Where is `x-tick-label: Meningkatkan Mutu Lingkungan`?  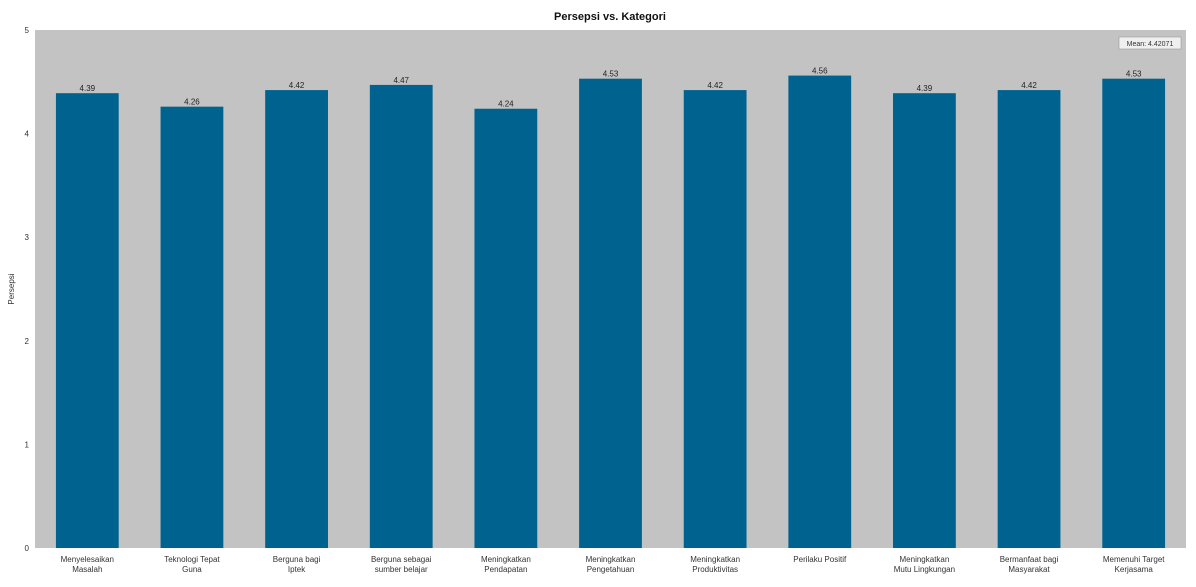 x-tick-label: Meningkatkan Mutu Lingkungan is located at coordinates (924, 564).